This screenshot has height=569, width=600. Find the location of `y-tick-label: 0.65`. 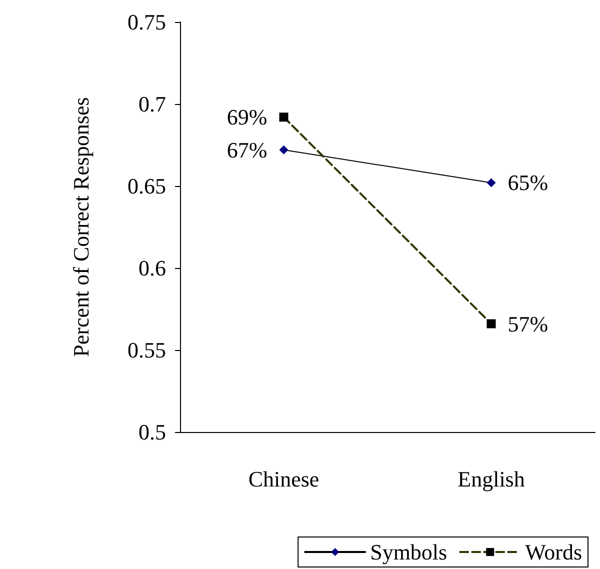

y-tick-label: 0.65 is located at coordinates (147, 186).